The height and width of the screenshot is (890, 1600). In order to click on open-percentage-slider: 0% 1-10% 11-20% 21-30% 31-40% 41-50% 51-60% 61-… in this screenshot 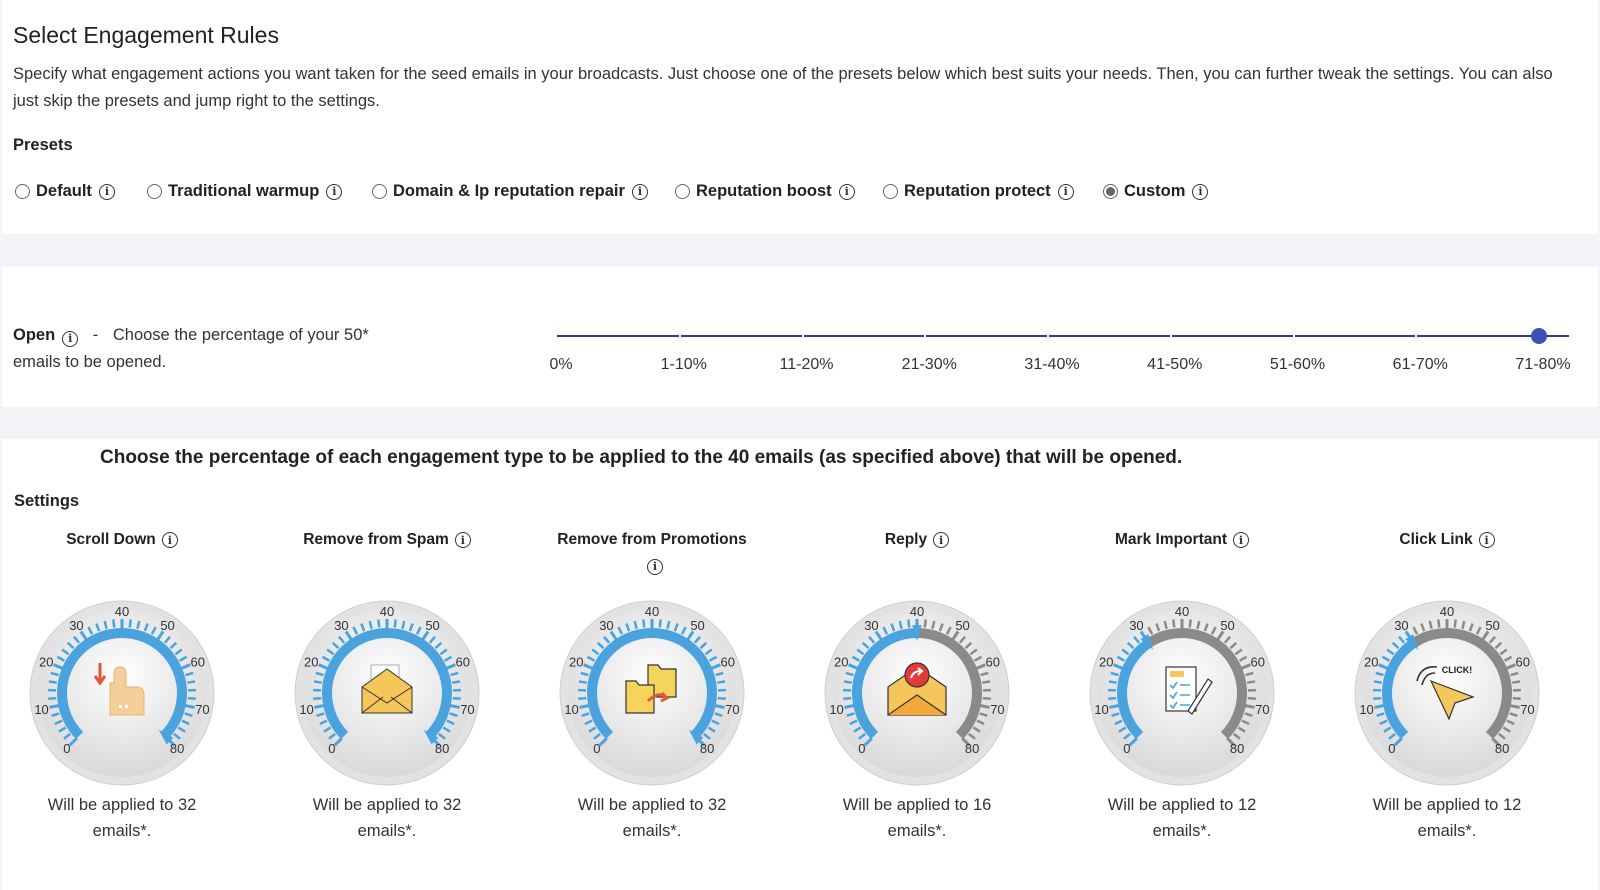, I will do `click(1068, 337)`.